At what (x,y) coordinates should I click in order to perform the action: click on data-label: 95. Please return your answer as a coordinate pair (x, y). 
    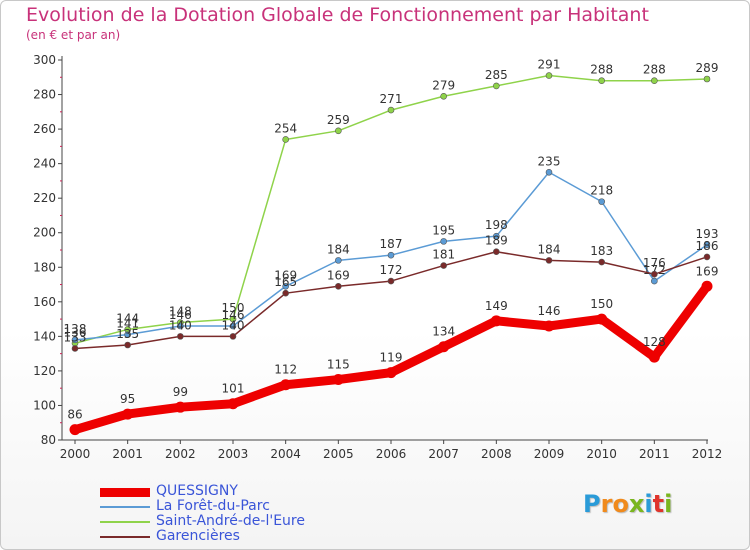
    Looking at the image, I should click on (127, 399).